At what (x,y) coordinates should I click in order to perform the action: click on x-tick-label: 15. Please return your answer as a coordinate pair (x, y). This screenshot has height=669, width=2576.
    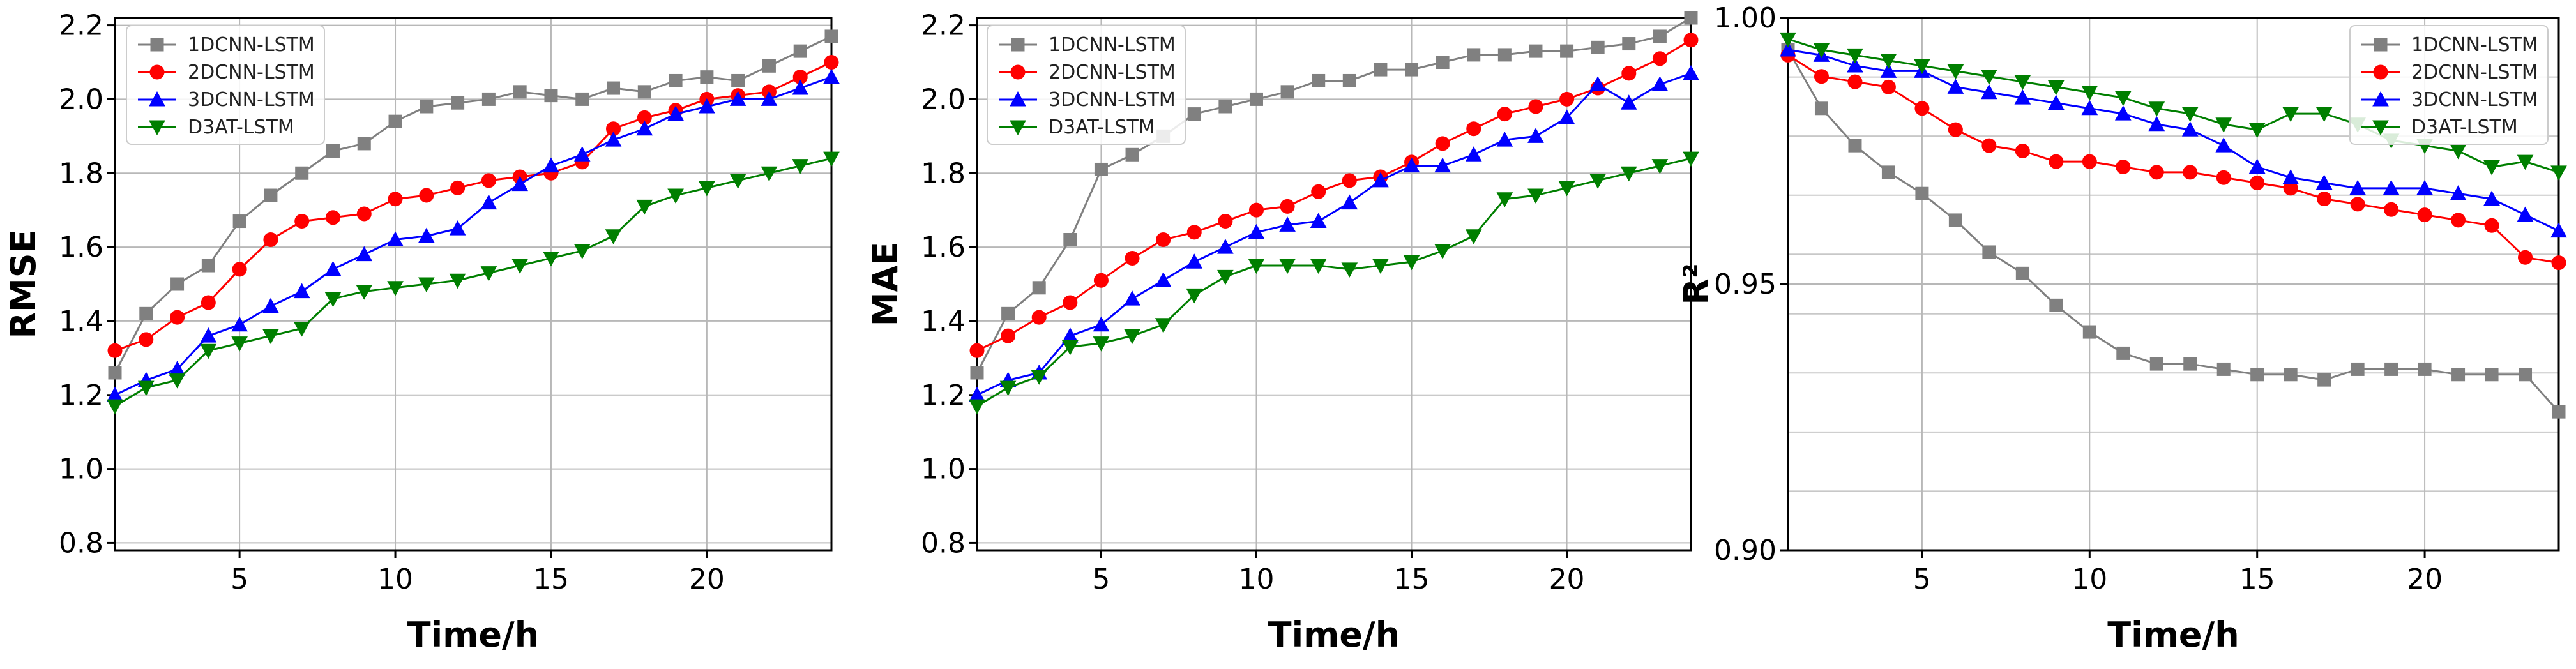
    Looking at the image, I should click on (1412, 579).